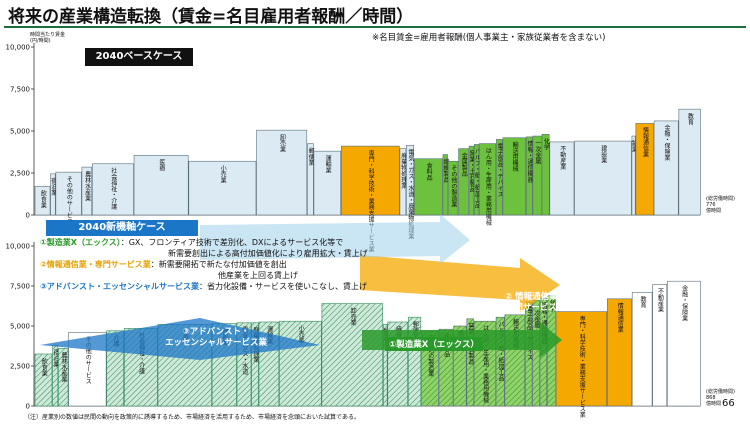  What do you see at coordinates (268, 253) in the screenshot?
I see `legend-text-mfg-2: 新需要創出による高付加価値化により雇用拡大・賃上げ` at bounding box center [268, 253].